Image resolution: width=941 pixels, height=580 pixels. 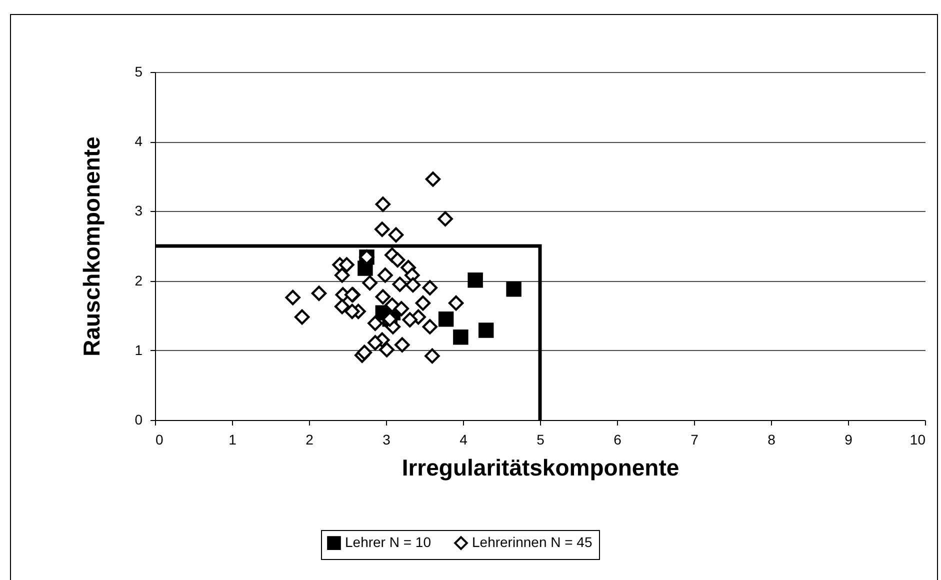 What do you see at coordinates (464, 440) in the screenshot?
I see `x-tick-label: 4` at bounding box center [464, 440].